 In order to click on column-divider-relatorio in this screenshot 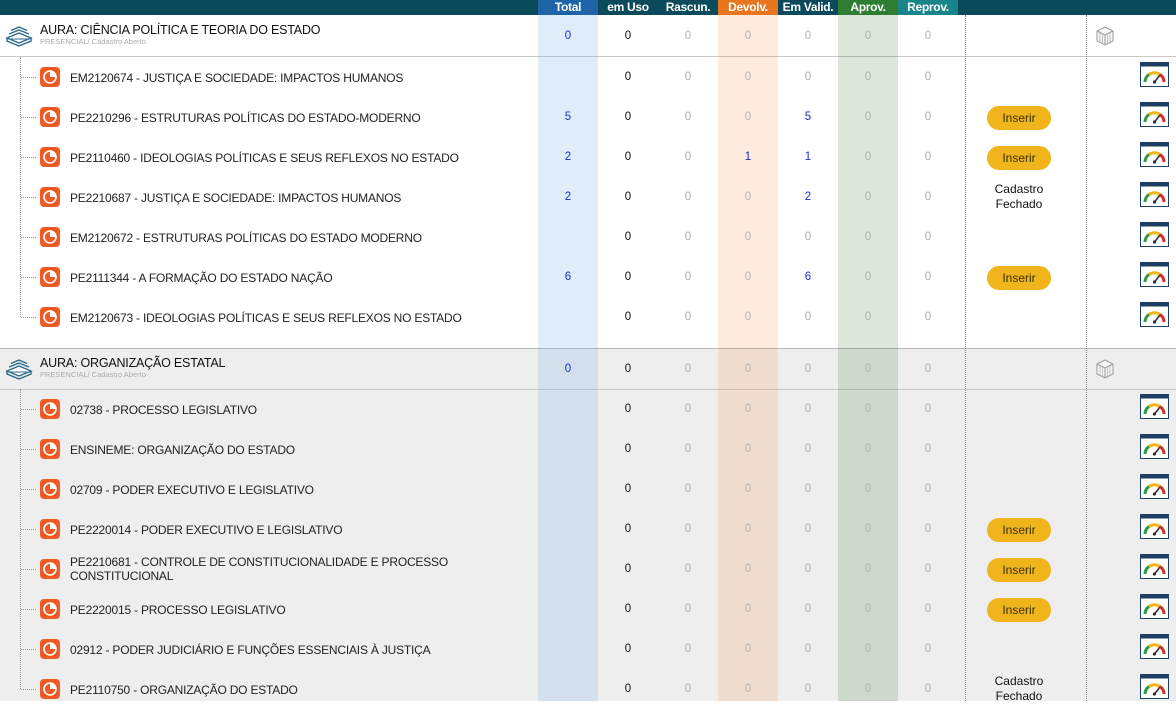, I will do `click(1086, 358)`.